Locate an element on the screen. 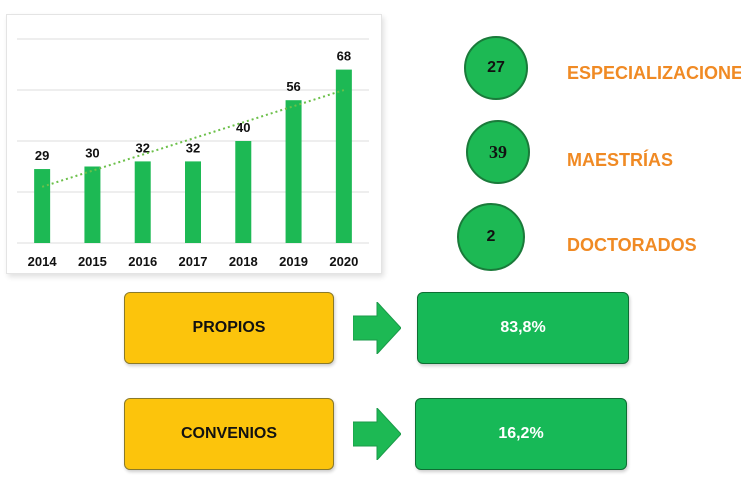  convenios-label: CONVENIOS is located at coordinates (228, 433).